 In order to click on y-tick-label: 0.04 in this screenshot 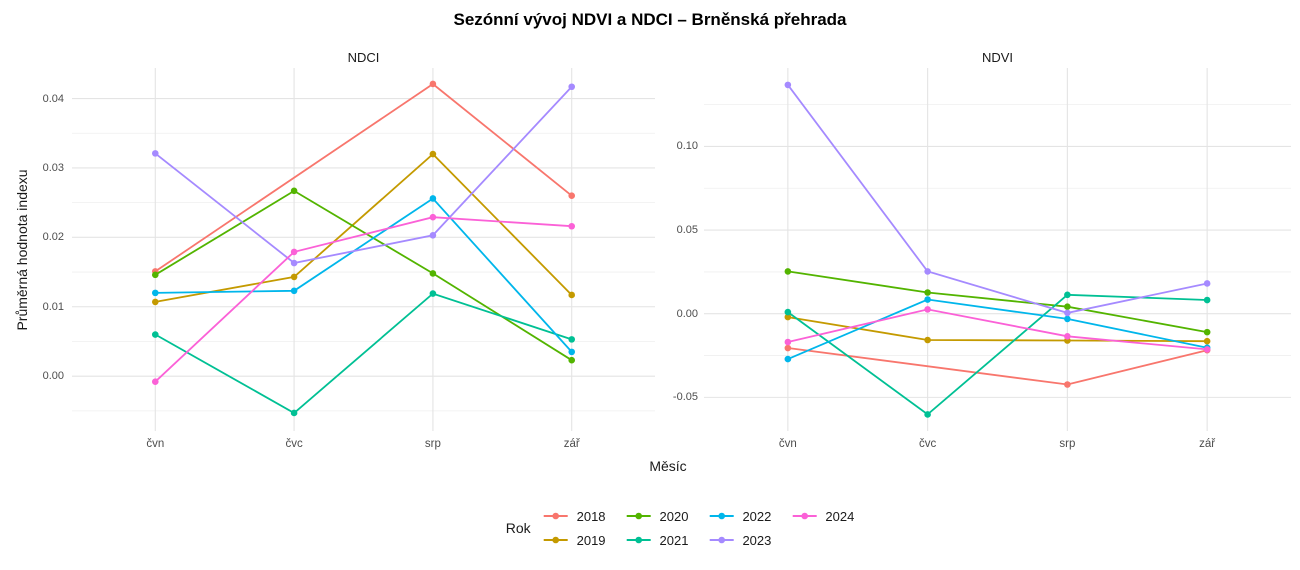, I will do `click(53, 98)`.